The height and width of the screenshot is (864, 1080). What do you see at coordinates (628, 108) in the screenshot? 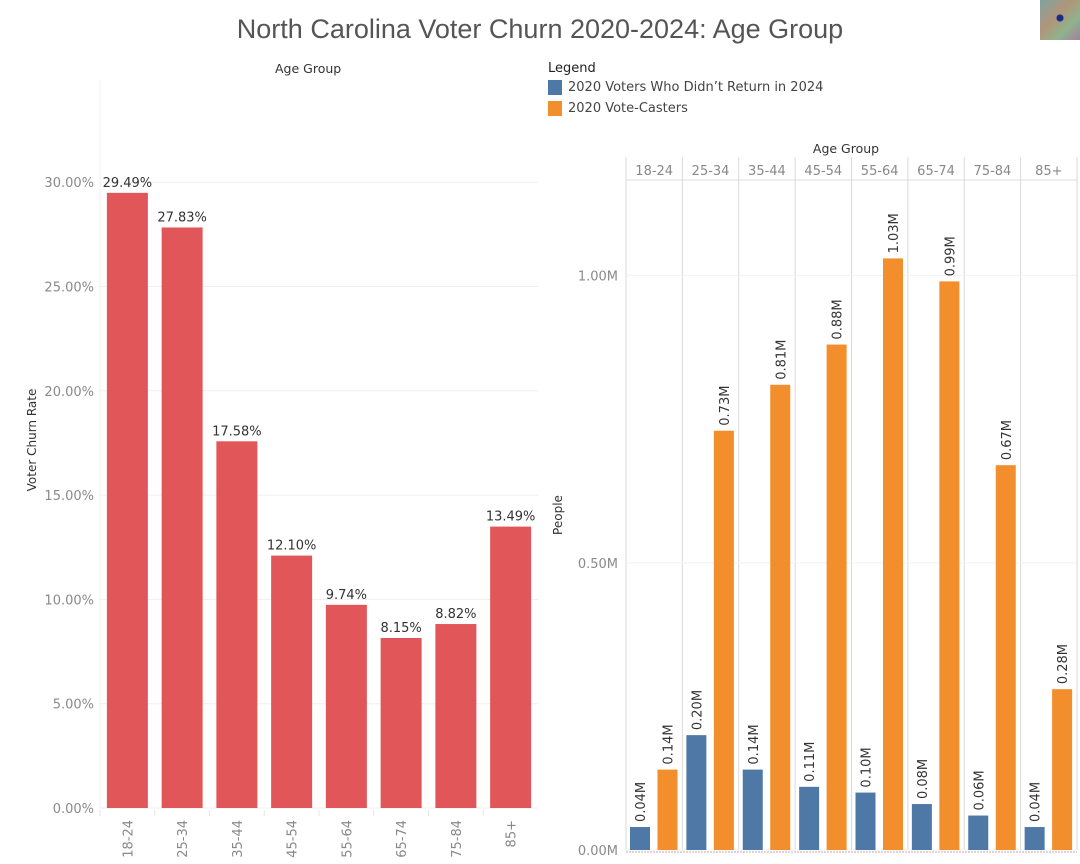
I see `legend-label: 2020 Vote-Casters` at bounding box center [628, 108].